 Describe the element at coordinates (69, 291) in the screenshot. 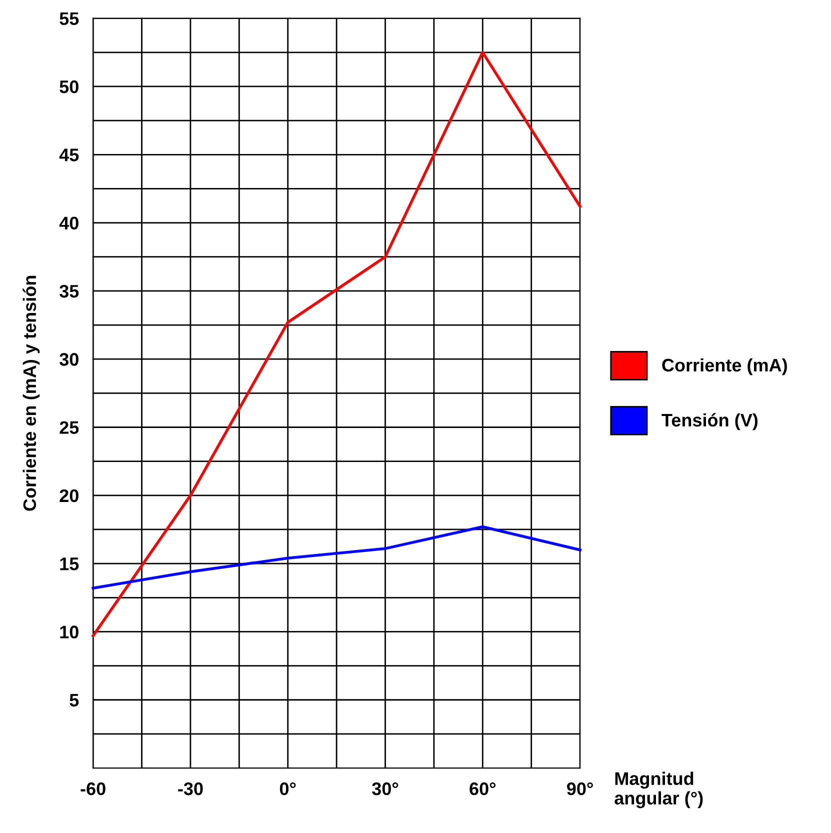

I see `y-tick-label: 35` at that location.